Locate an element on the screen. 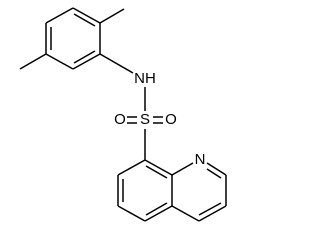  atom-label: S is located at coordinates (145, 119).